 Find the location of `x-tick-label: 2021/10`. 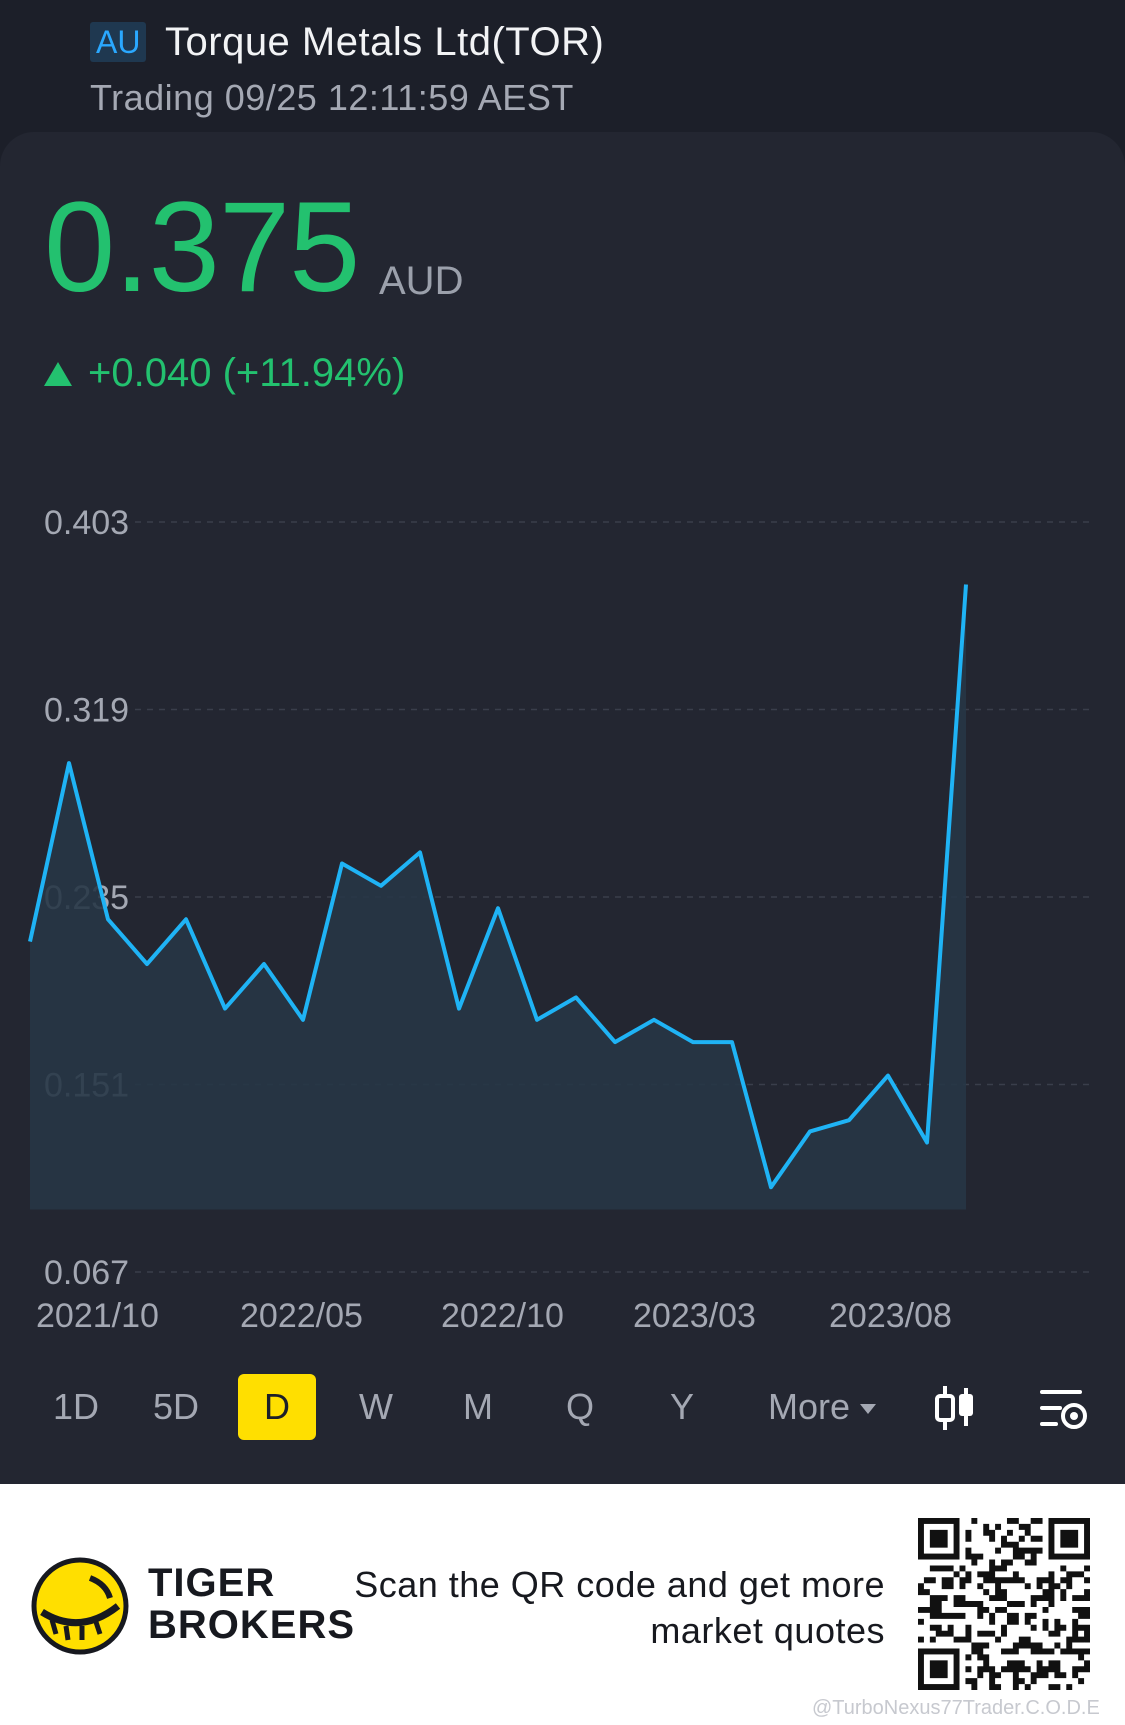

x-tick-label: 2021/10 is located at coordinates (97, 1316).